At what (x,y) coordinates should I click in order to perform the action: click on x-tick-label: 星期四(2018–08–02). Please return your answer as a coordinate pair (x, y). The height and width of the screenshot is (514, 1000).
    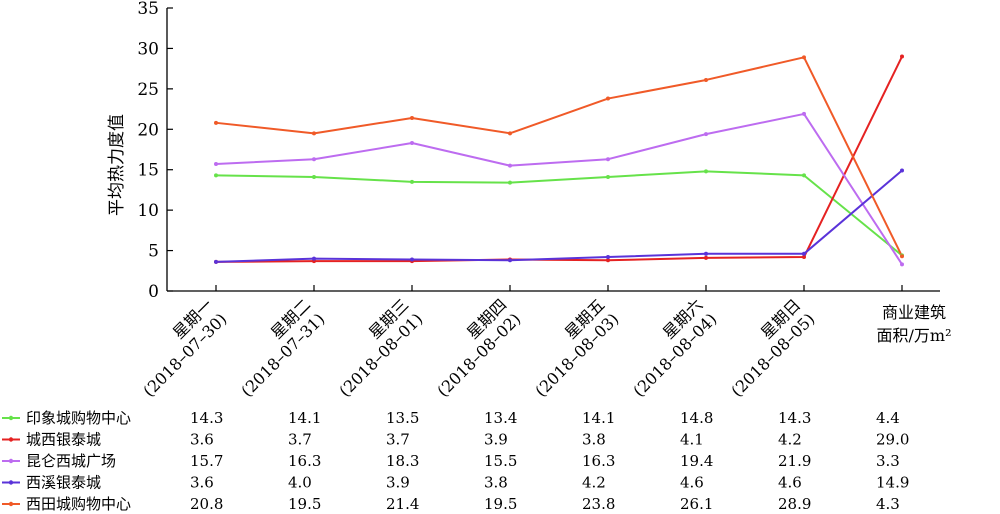
    Looking at the image, I should click on (478, 347).